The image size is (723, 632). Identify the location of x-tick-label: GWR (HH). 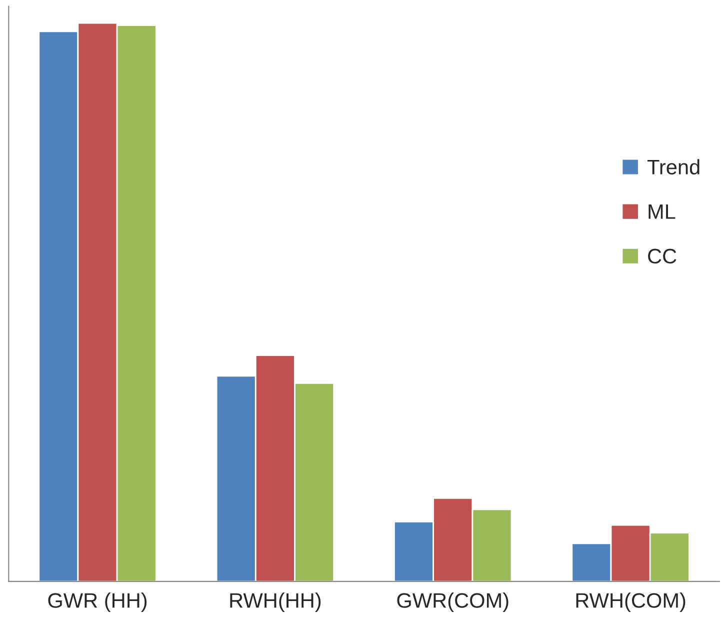
(97, 602).